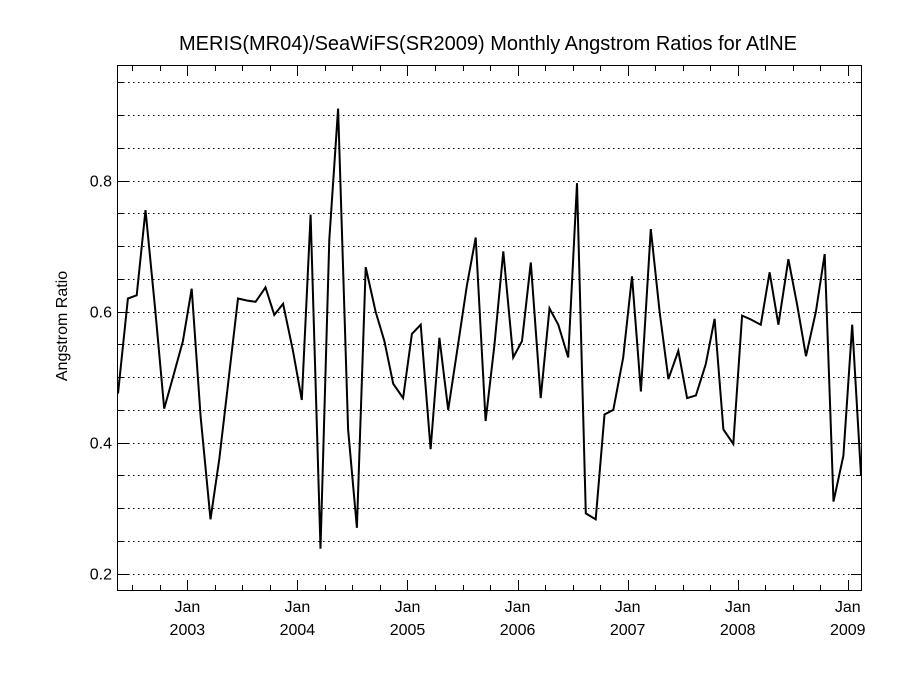 The height and width of the screenshot is (675, 900). Describe the element at coordinates (408, 630) in the screenshot. I see `x-tick-label-year: 2005` at that location.